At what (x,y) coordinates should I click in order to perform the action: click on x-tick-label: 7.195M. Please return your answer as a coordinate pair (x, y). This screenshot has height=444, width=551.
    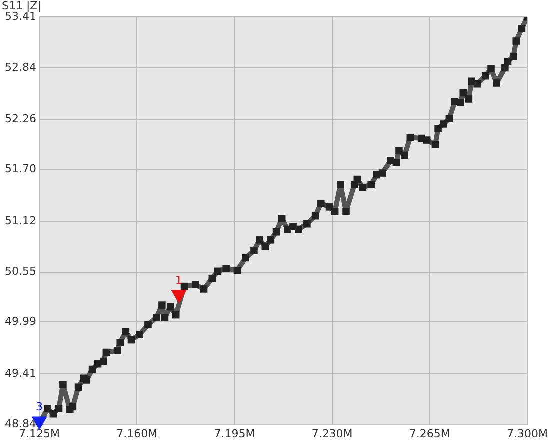
    Looking at the image, I should click on (235, 433).